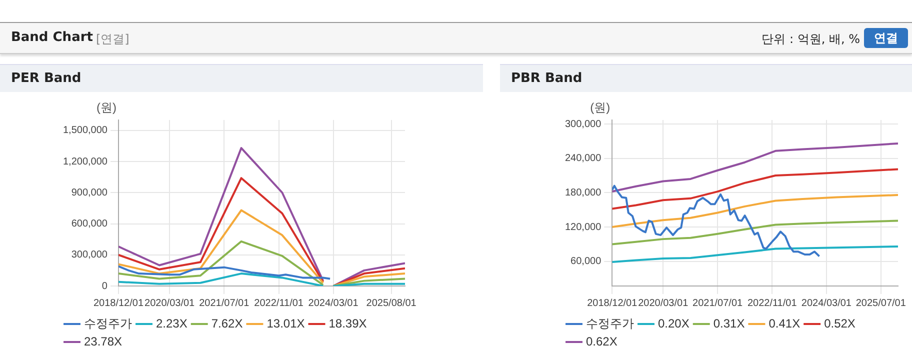 Image resolution: width=912 pixels, height=364 pixels. What do you see at coordinates (784, 323) in the screenshot?
I see `legend-label: 0.41X` at bounding box center [784, 323].